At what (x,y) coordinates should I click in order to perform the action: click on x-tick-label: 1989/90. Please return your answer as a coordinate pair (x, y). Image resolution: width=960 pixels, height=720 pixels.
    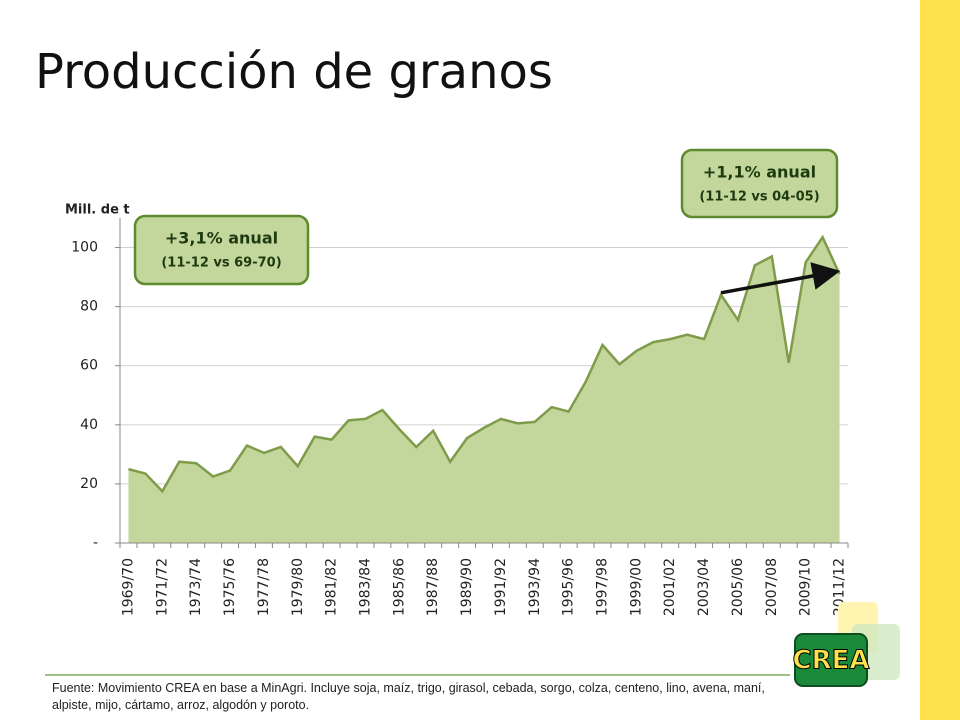
    Looking at the image, I should click on (467, 587).